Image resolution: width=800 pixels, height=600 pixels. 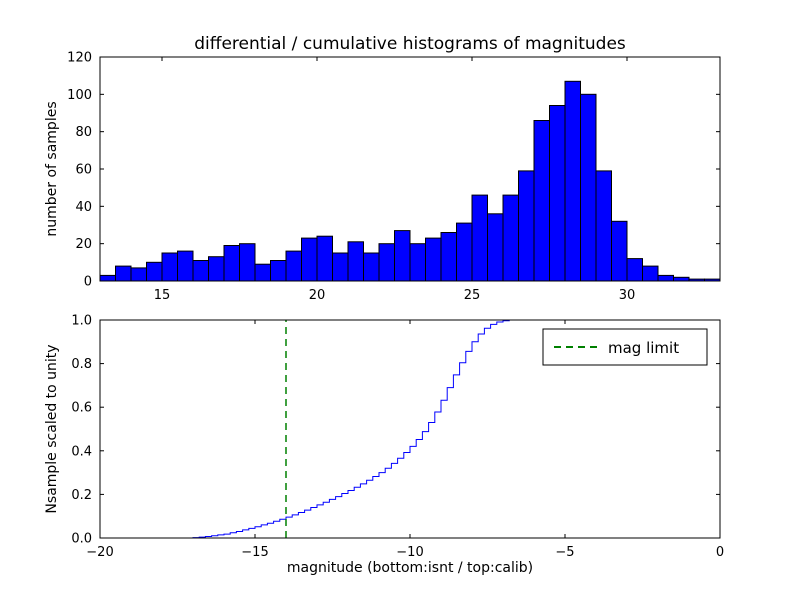 I want to click on svg-text: 0.2, so click(x=81, y=495).